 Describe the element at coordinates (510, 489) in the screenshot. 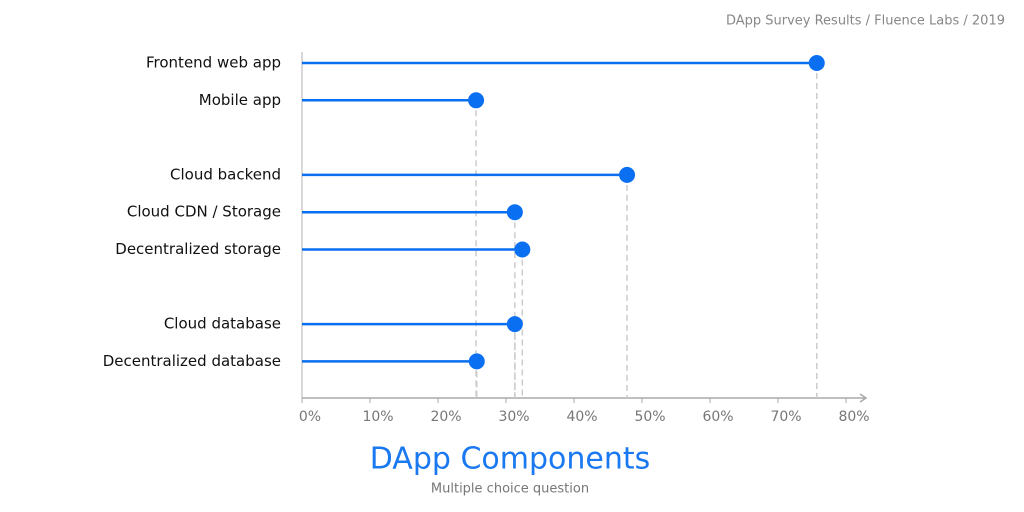

I see `chart-subtitle: Multiple choice question` at that location.